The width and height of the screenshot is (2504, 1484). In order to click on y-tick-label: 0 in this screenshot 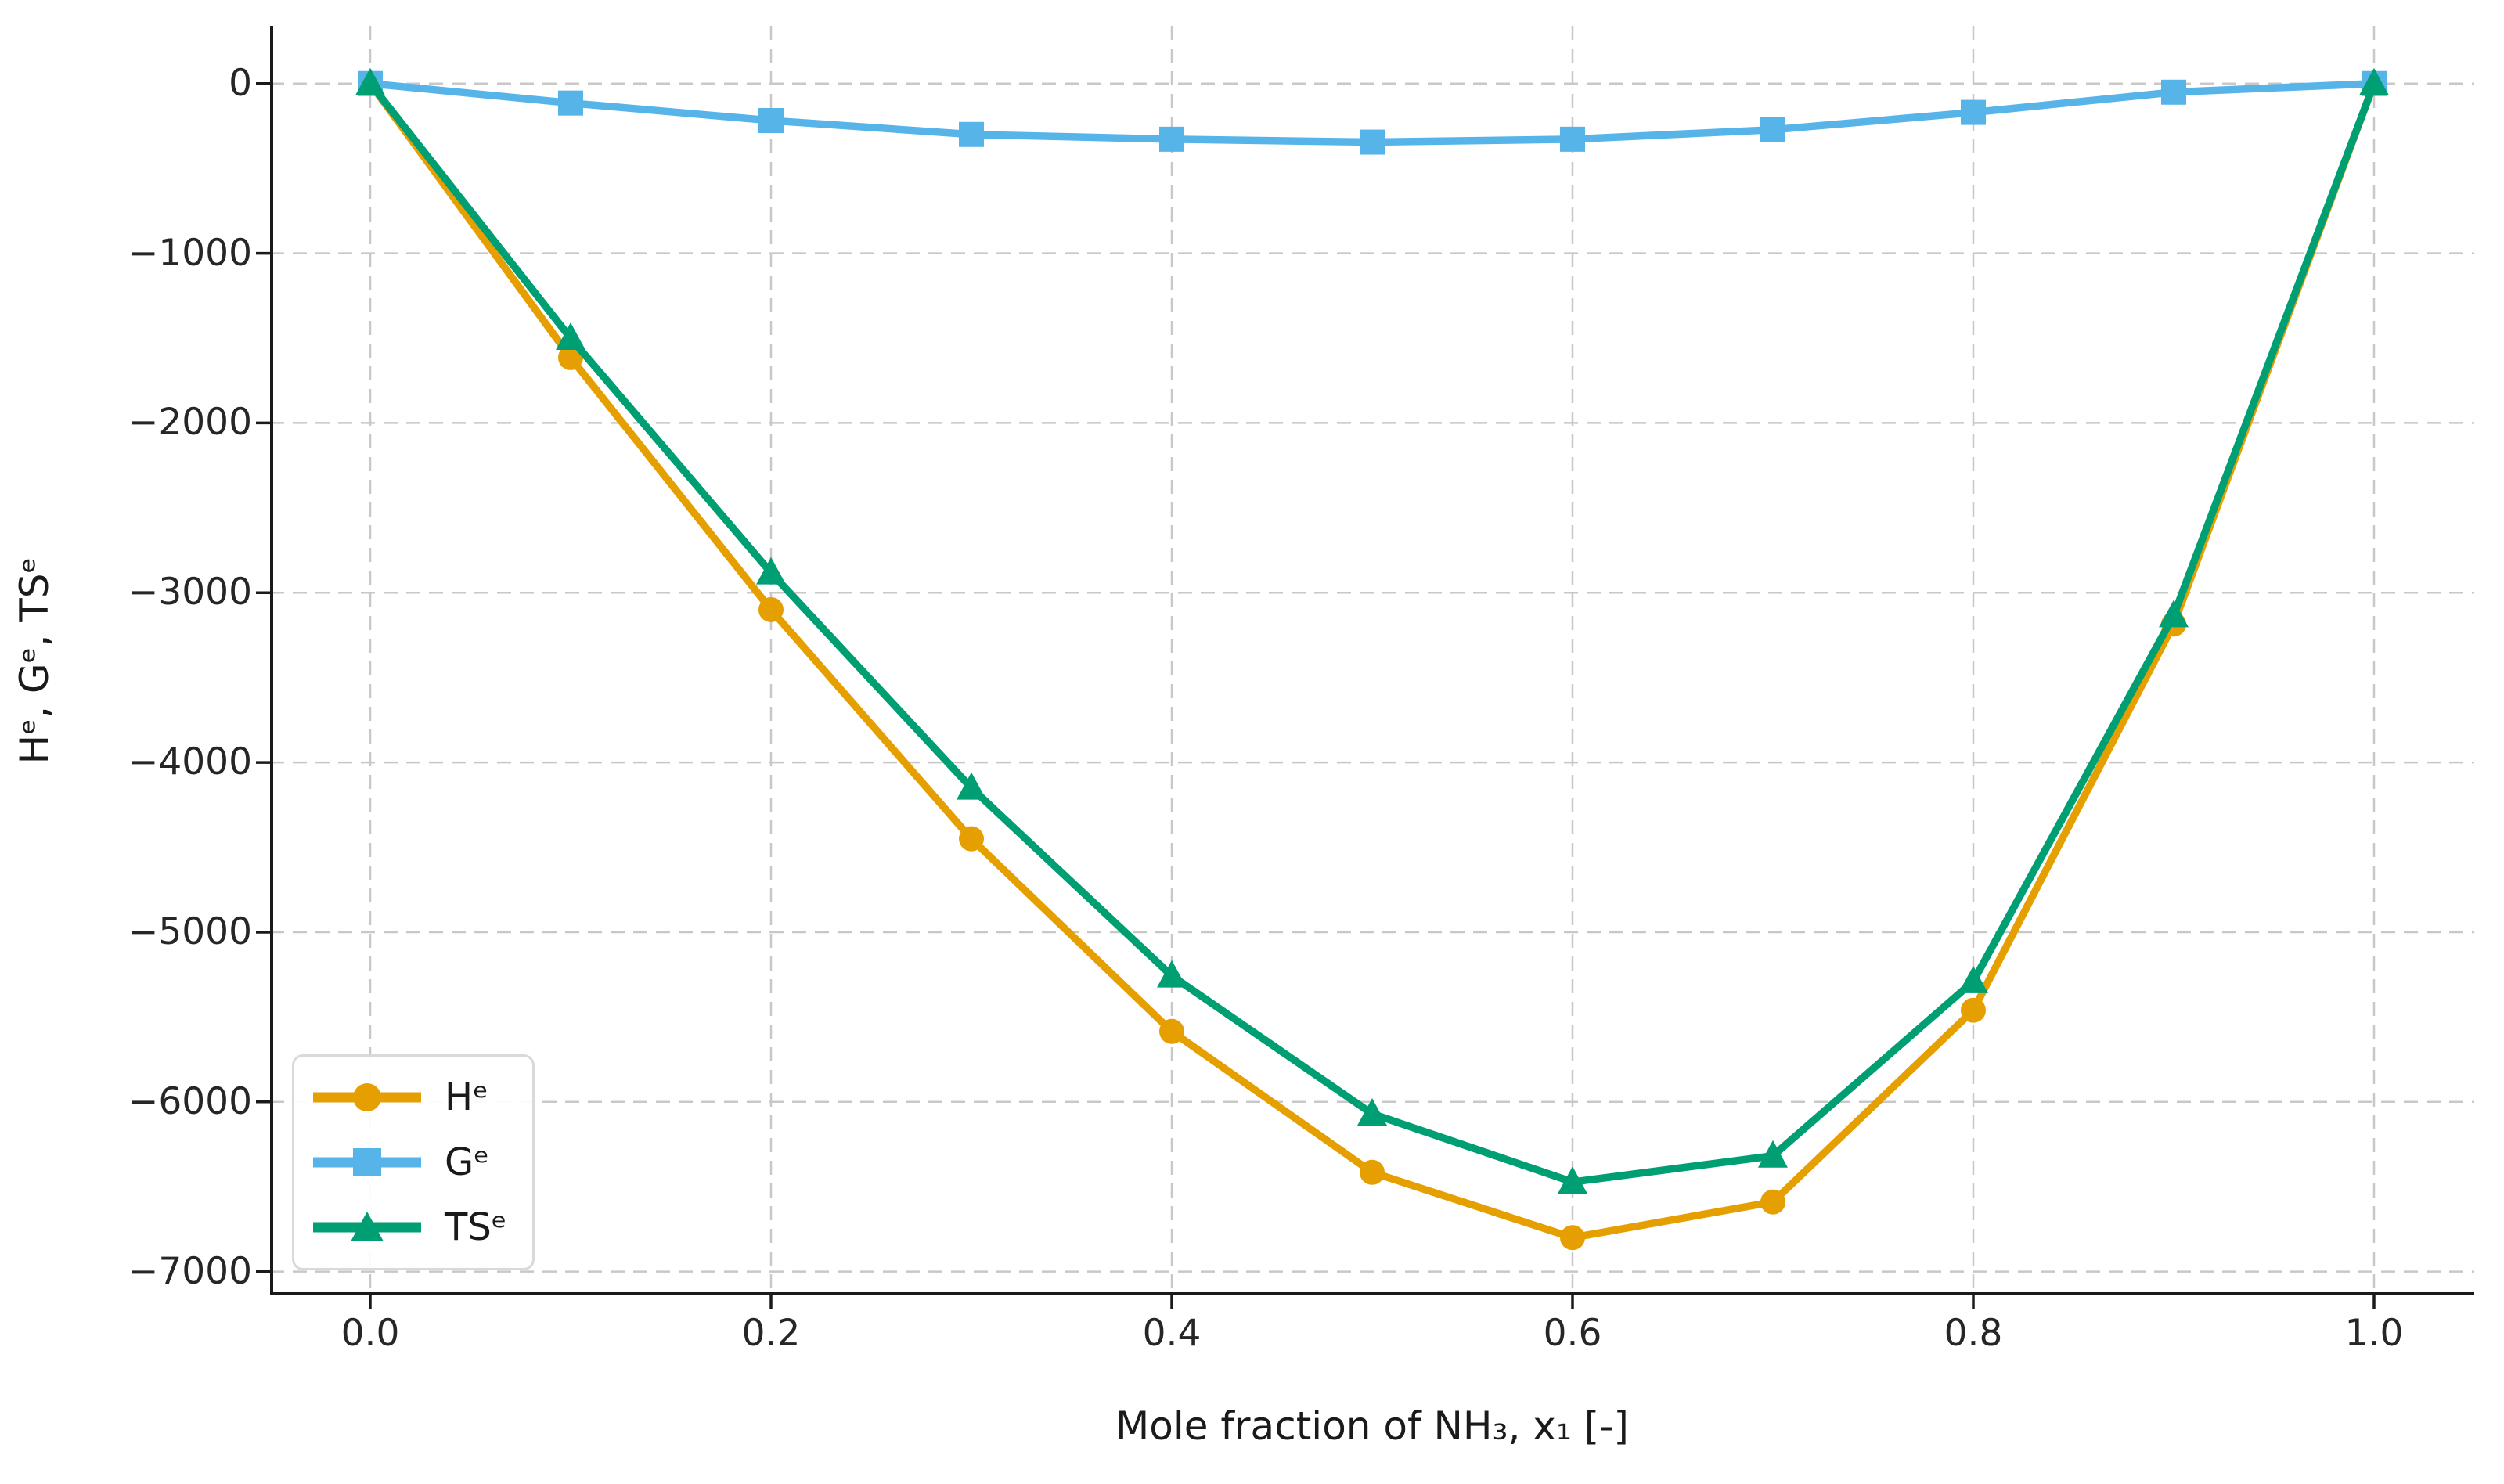, I will do `click(240, 83)`.